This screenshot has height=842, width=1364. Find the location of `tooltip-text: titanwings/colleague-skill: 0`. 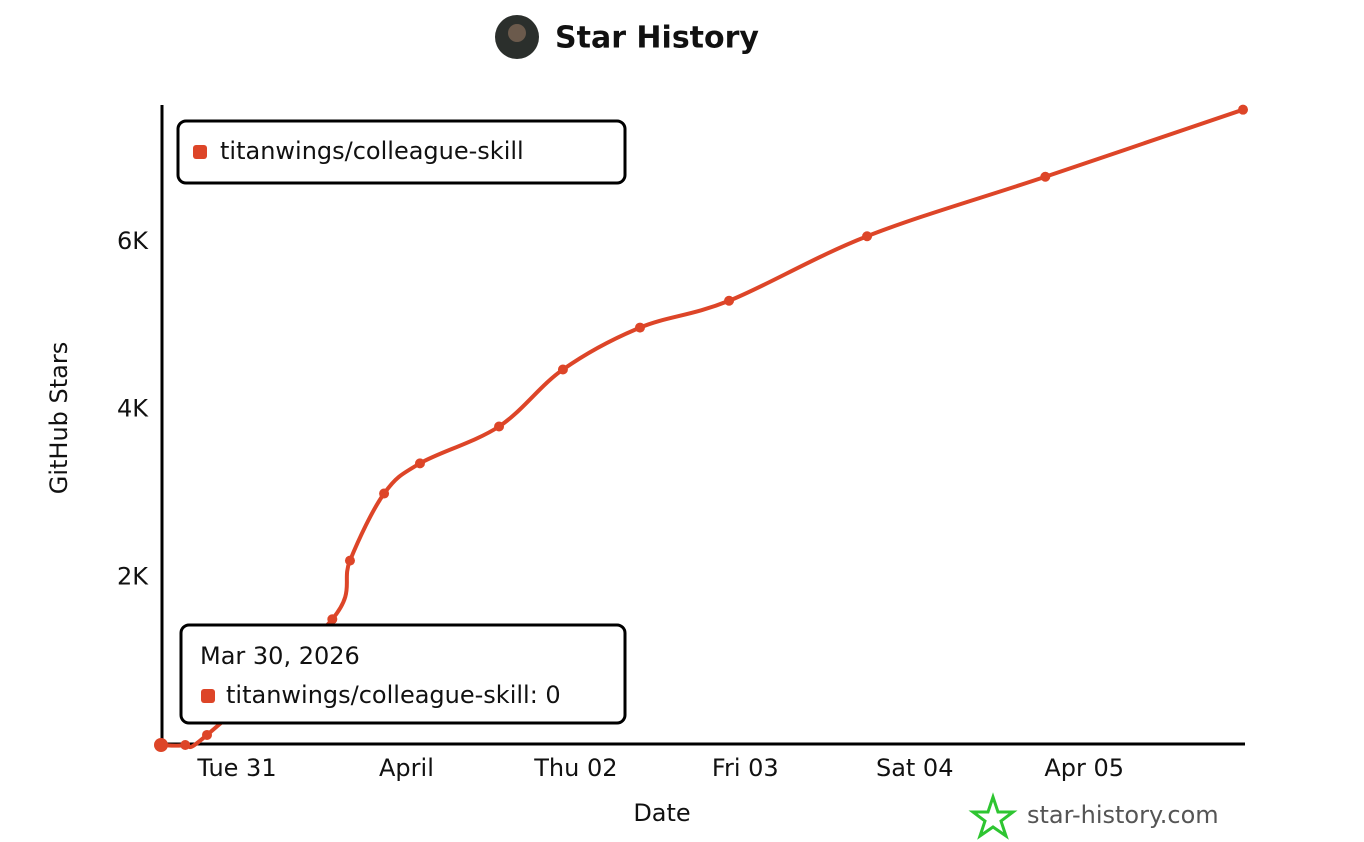

tooltip-text: titanwings/colleague-skill: 0 is located at coordinates (393, 695).